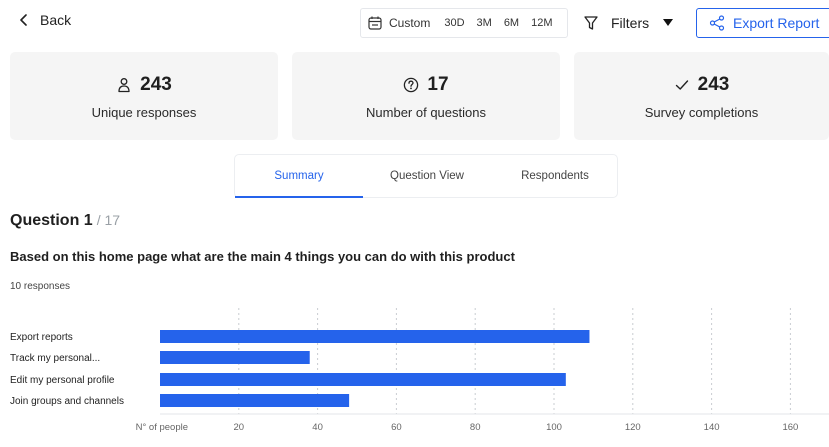 The width and height of the screenshot is (829, 447). What do you see at coordinates (591, 23) in the screenshot?
I see `funnel-icon` at bounding box center [591, 23].